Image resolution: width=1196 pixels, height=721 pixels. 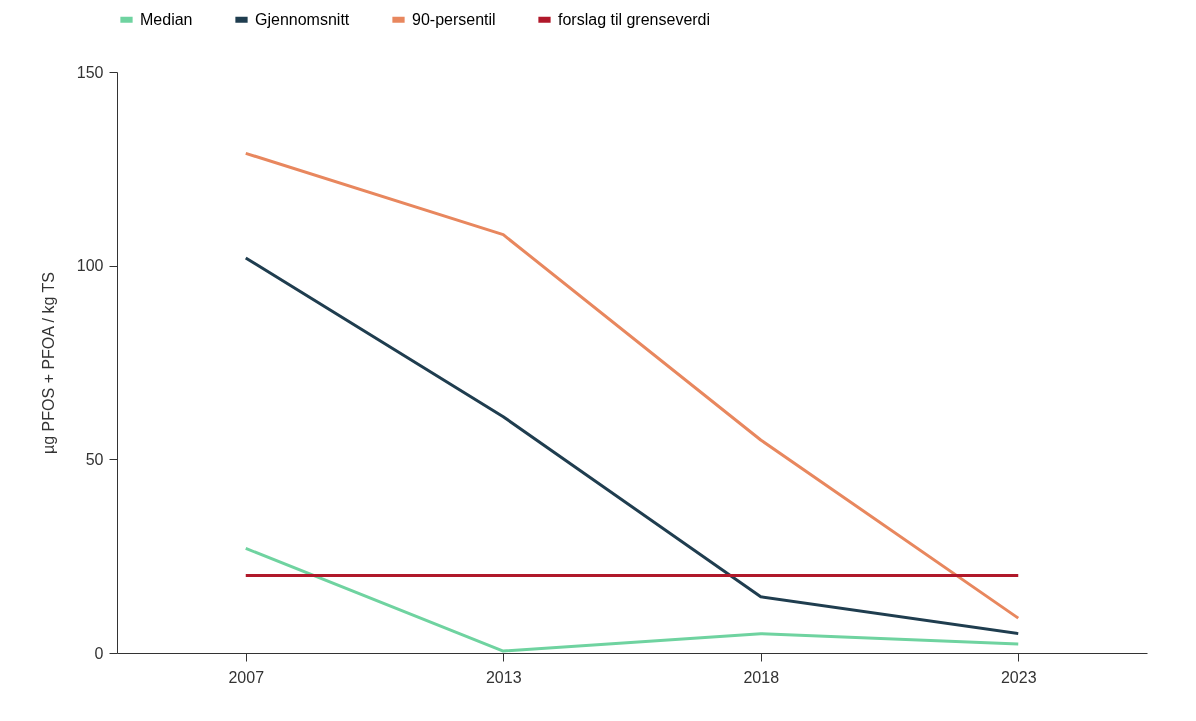 What do you see at coordinates (503, 677) in the screenshot?
I see `x-tick-label: 2013` at bounding box center [503, 677].